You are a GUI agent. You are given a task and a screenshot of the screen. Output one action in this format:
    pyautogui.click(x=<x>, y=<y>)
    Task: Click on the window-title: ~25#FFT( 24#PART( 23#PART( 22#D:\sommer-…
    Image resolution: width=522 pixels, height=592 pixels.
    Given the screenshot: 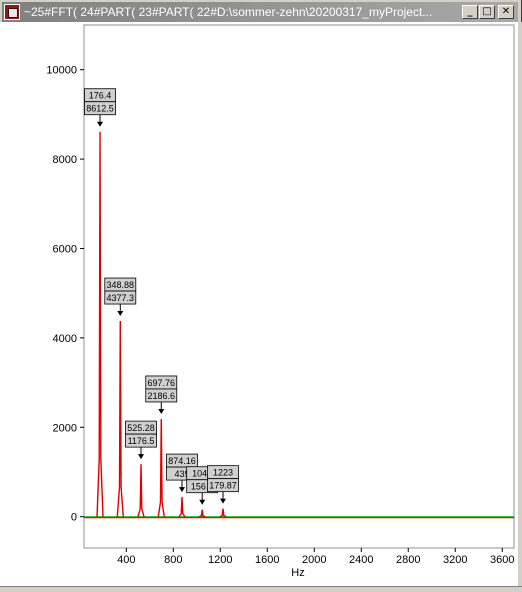 What is the action you would take?
    pyautogui.click(x=228, y=12)
    